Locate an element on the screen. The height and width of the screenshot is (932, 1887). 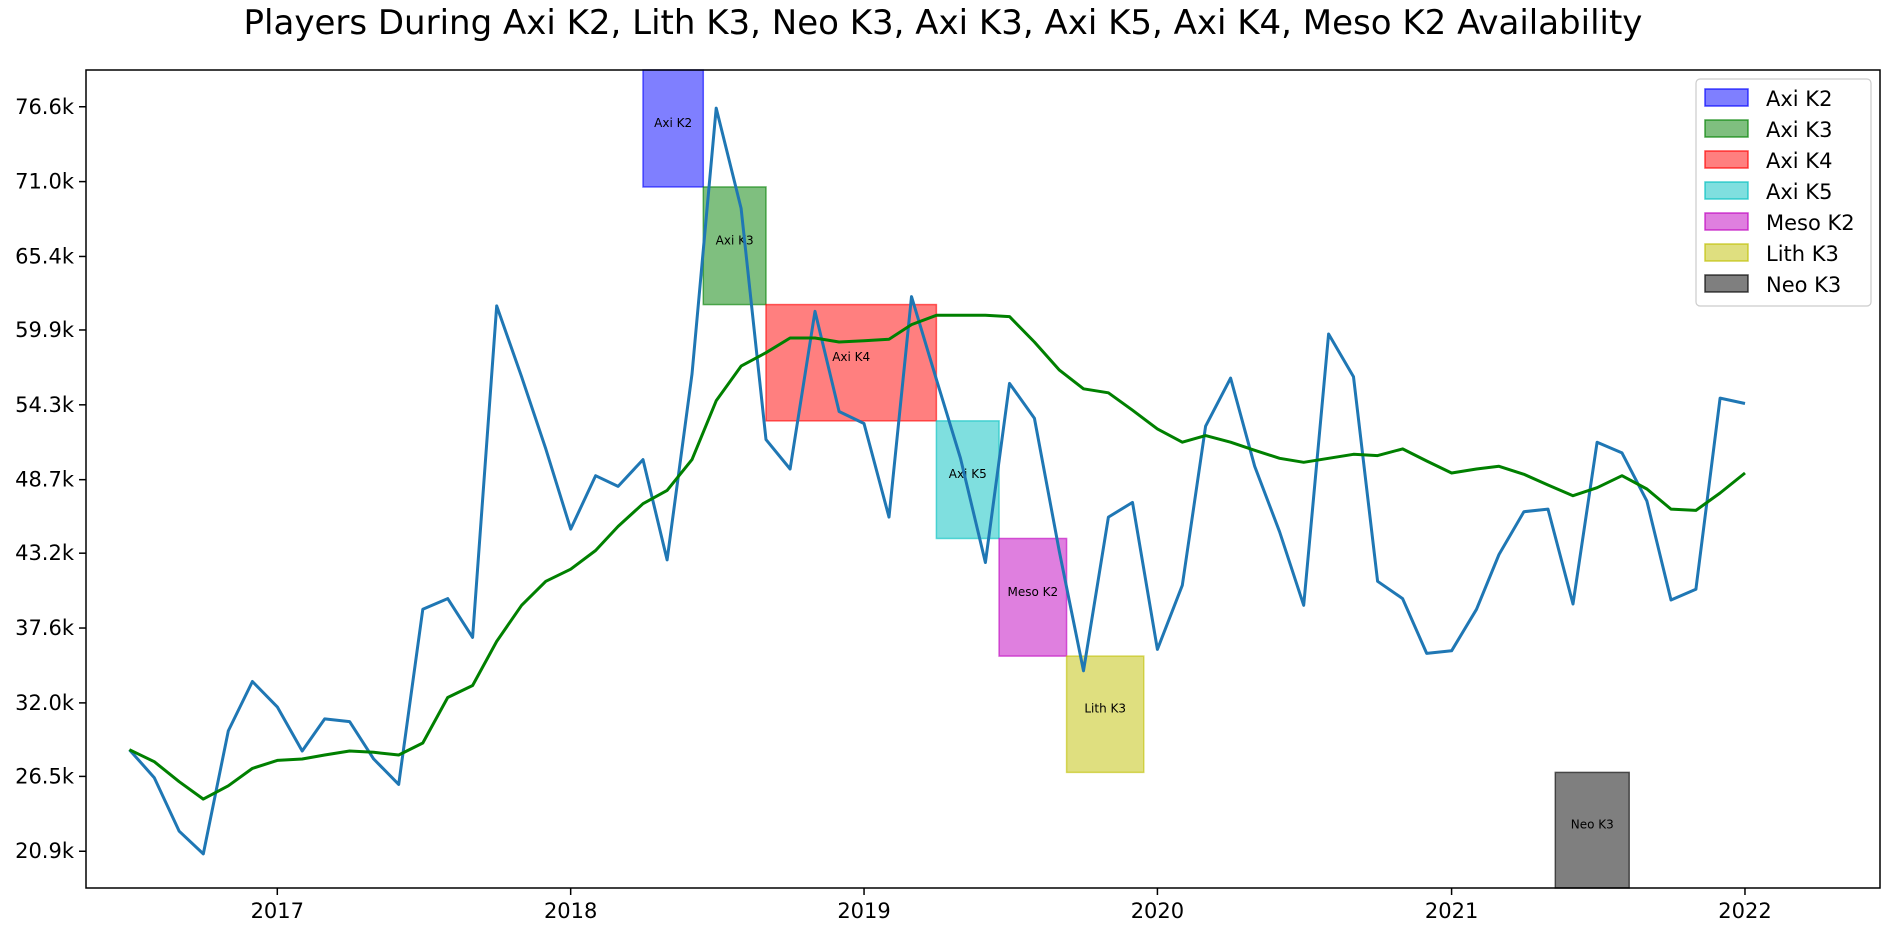
y-tick-label: 59.9k is located at coordinates (45, 330).